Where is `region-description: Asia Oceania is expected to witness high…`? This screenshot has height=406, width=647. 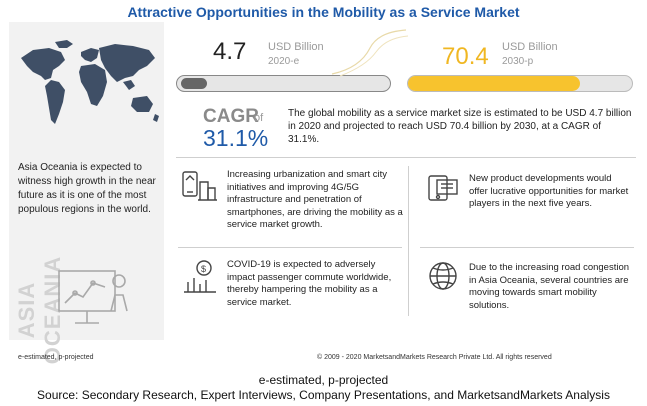 region-description: Asia Oceania is expected to witness high… is located at coordinates (87, 188).